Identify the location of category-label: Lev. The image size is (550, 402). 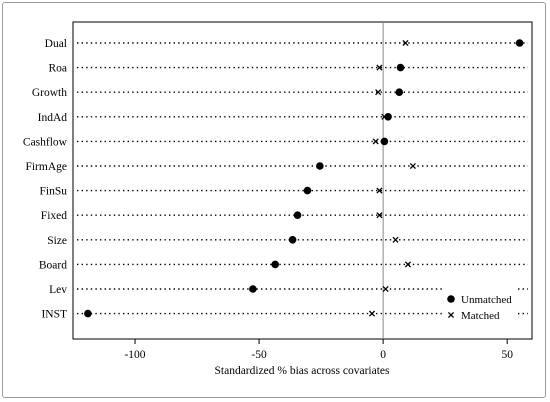
(58, 290).